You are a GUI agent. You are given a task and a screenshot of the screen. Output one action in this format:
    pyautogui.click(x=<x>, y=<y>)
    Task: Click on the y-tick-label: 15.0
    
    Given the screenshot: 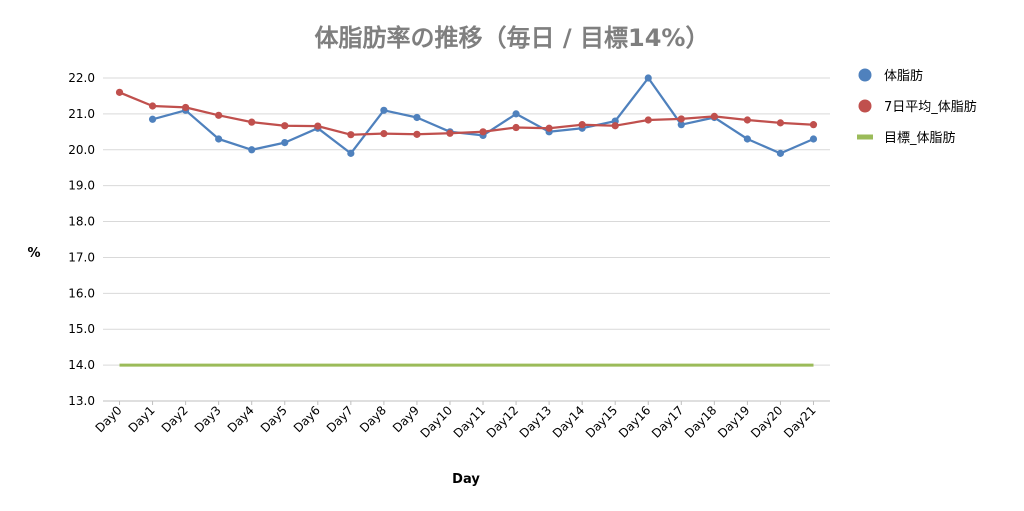 What is the action you would take?
    pyautogui.click(x=81, y=329)
    